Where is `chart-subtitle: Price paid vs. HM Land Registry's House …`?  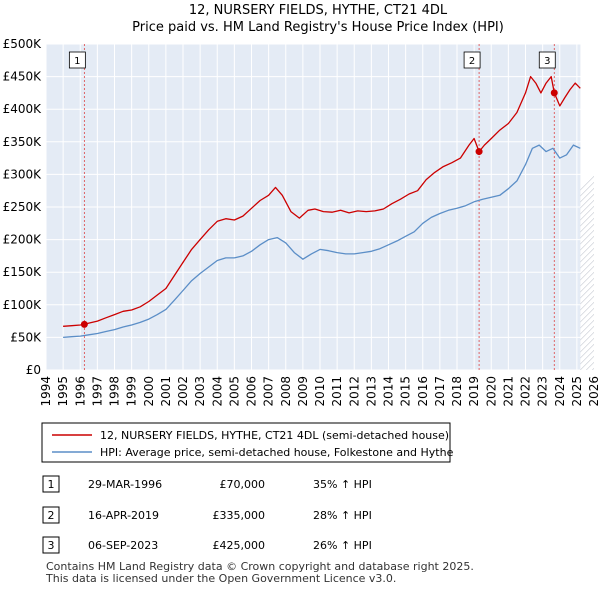 chart-subtitle: Price paid vs. HM Land Registry's House … is located at coordinates (318, 27).